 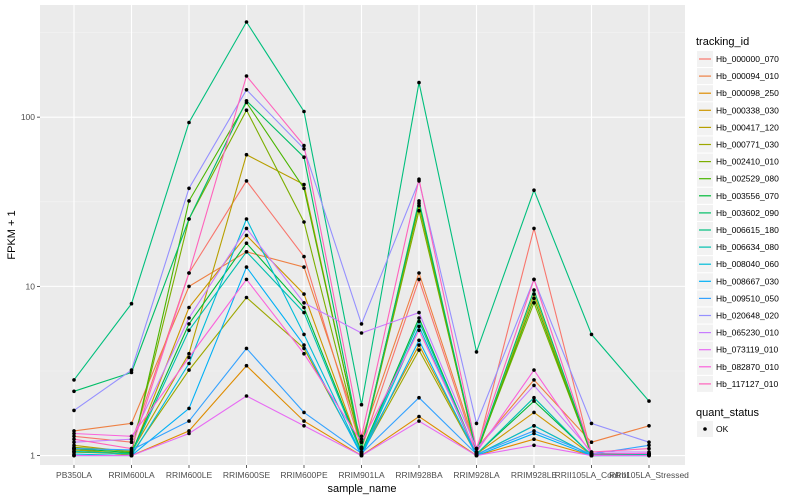 I want to click on legend-label: Hb_008040_060, so click(x=747, y=264).